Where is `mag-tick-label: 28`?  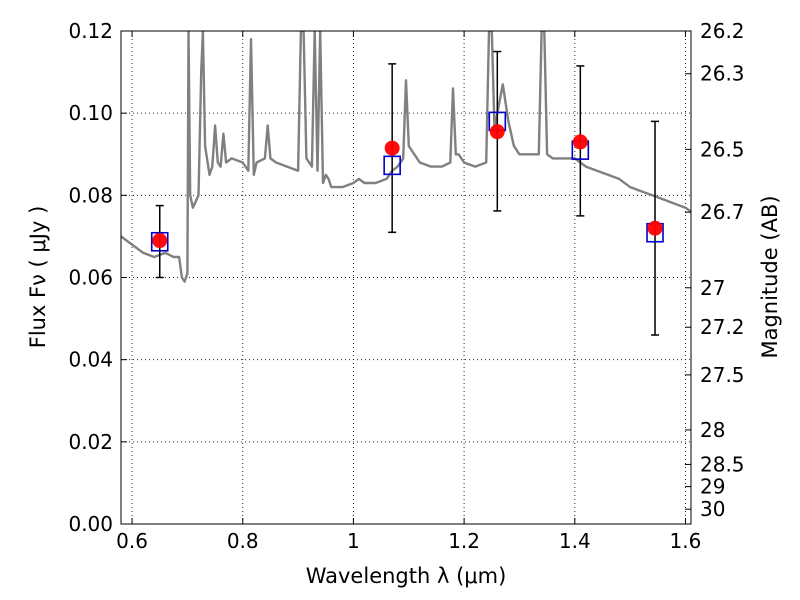
mag-tick-label: 28 is located at coordinates (712, 430).